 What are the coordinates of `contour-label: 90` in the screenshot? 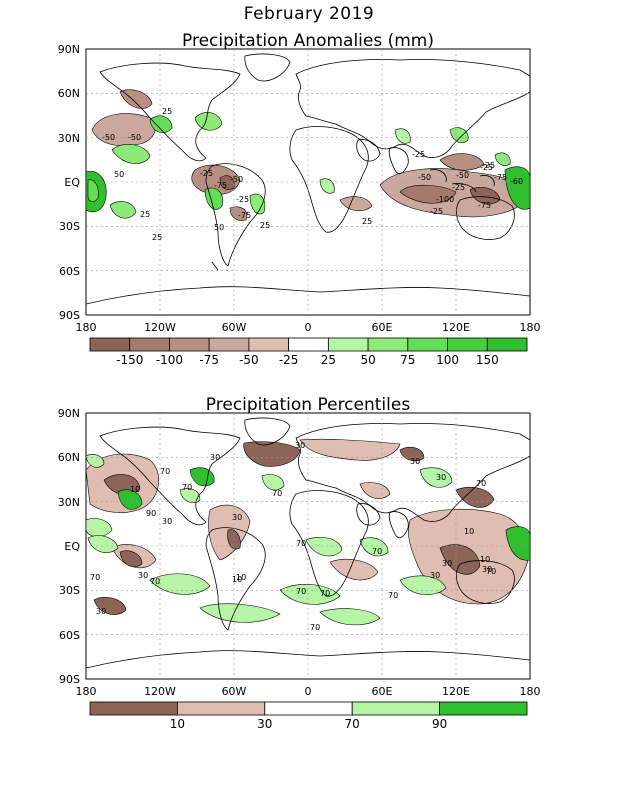 It's located at (151, 513).